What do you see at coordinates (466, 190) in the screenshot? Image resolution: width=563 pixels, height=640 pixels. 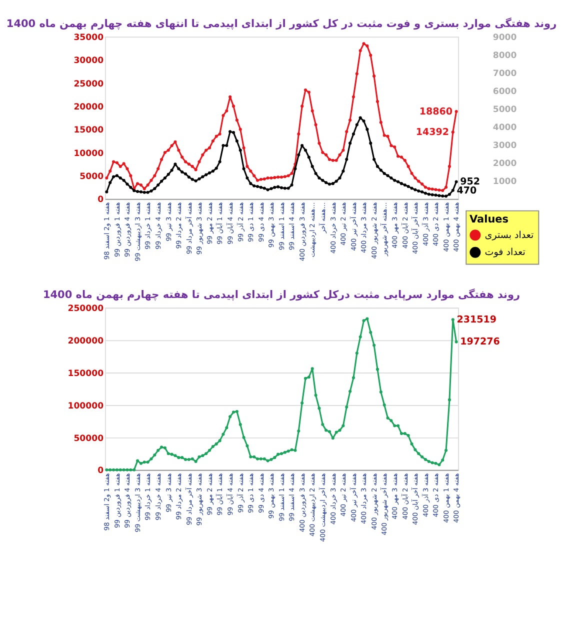 I see `data-label: 470` at bounding box center [466, 190].